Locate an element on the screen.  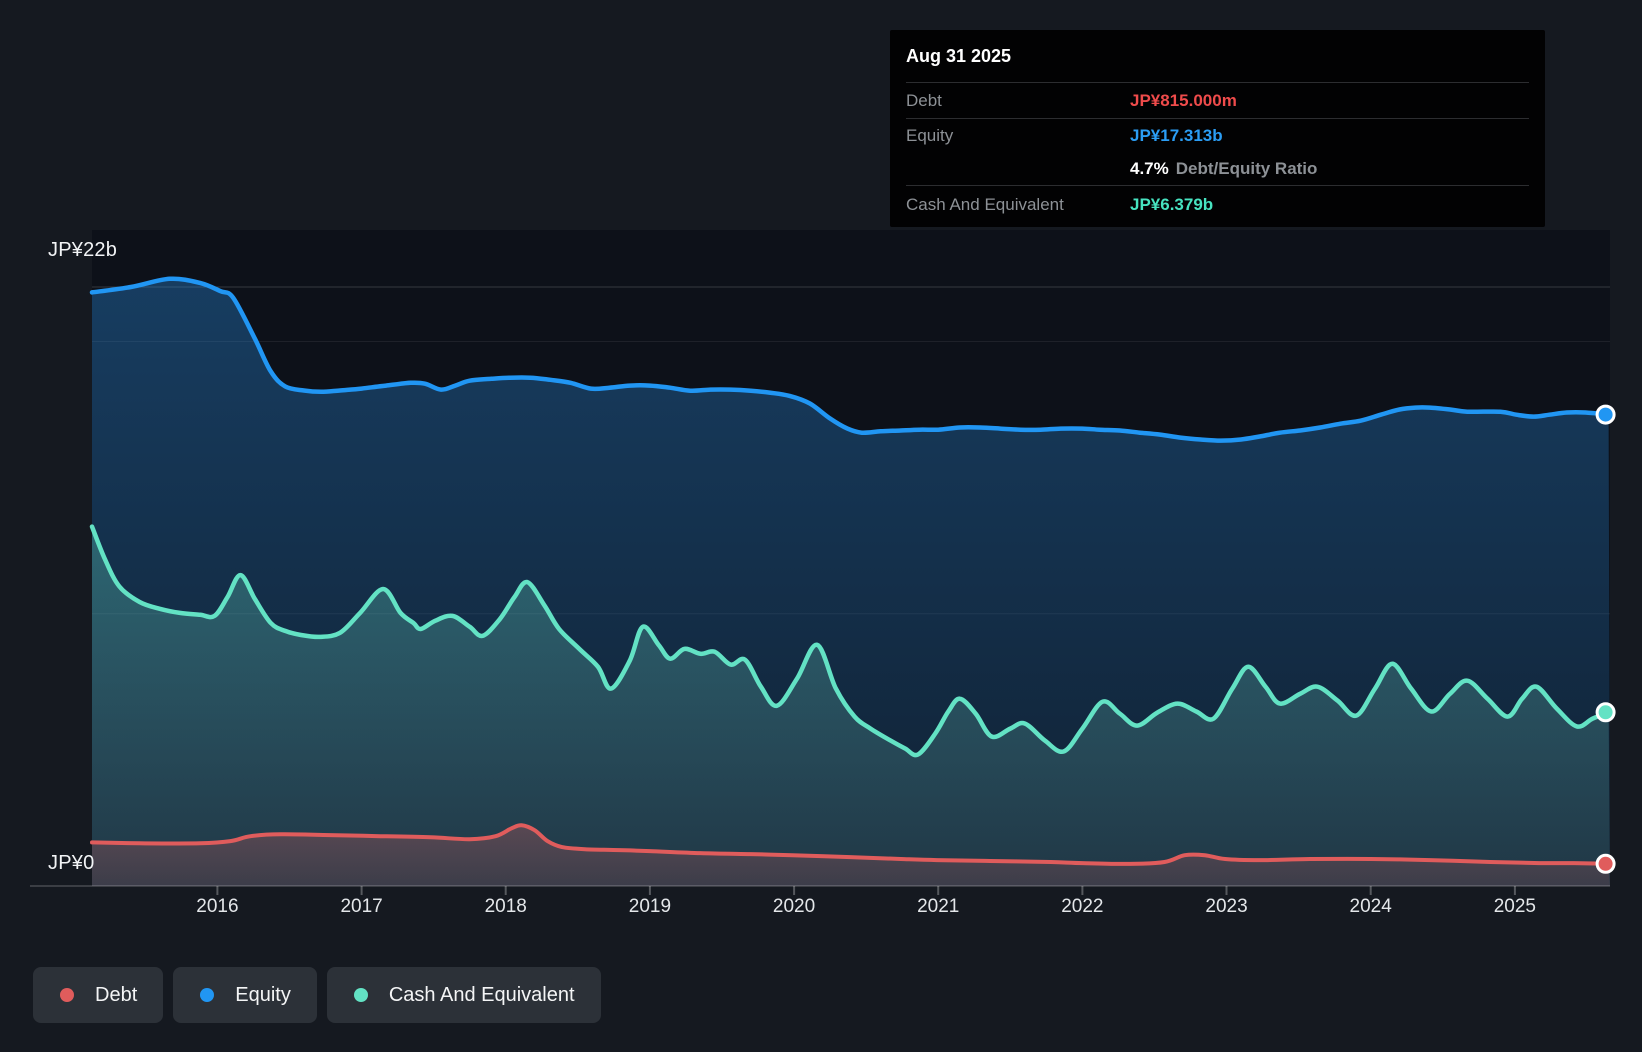
x-axis-label: 2018 is located at coordinates (505, 906).